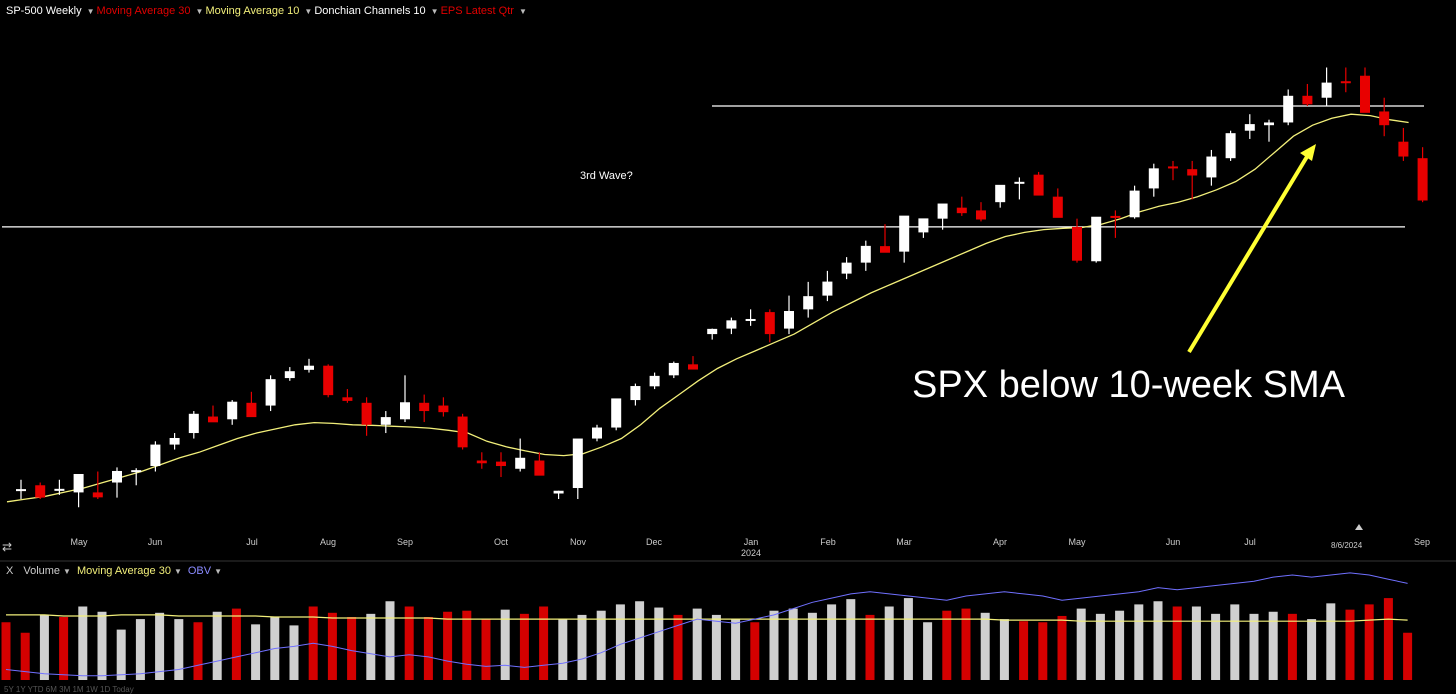 This screenshot has height=694, width=1456. What do you see at coordinates (328, 542) in the screenshot?
I see `x-tick-label: Aug` at bounding box center [328, 542].